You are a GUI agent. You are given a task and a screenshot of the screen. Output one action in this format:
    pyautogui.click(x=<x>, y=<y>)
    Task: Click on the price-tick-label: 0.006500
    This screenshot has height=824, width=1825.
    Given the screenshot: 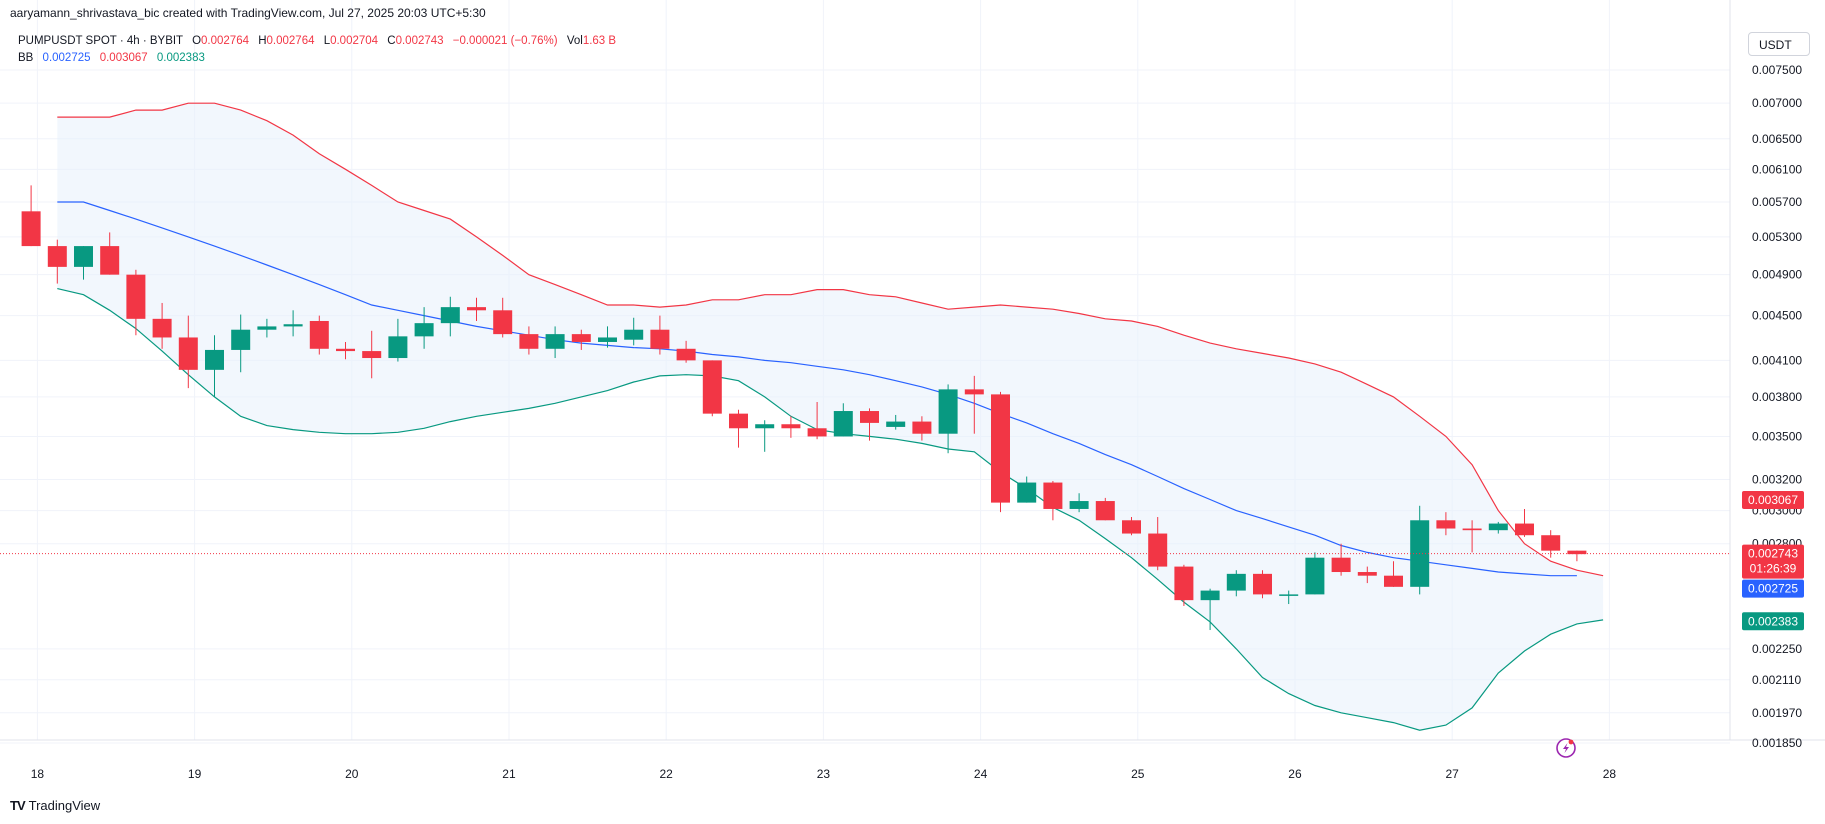 What is the action you would take?
    pyautogui.click(x=1777, y=139)
    